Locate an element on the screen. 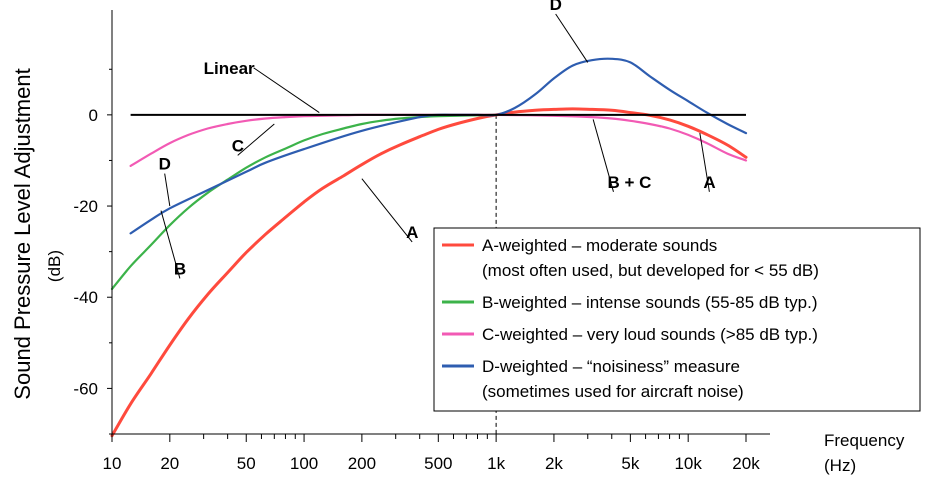 The height and width of the screenshot is (478, 925). annotation-label: B + C is located at coordinates (629, 182).